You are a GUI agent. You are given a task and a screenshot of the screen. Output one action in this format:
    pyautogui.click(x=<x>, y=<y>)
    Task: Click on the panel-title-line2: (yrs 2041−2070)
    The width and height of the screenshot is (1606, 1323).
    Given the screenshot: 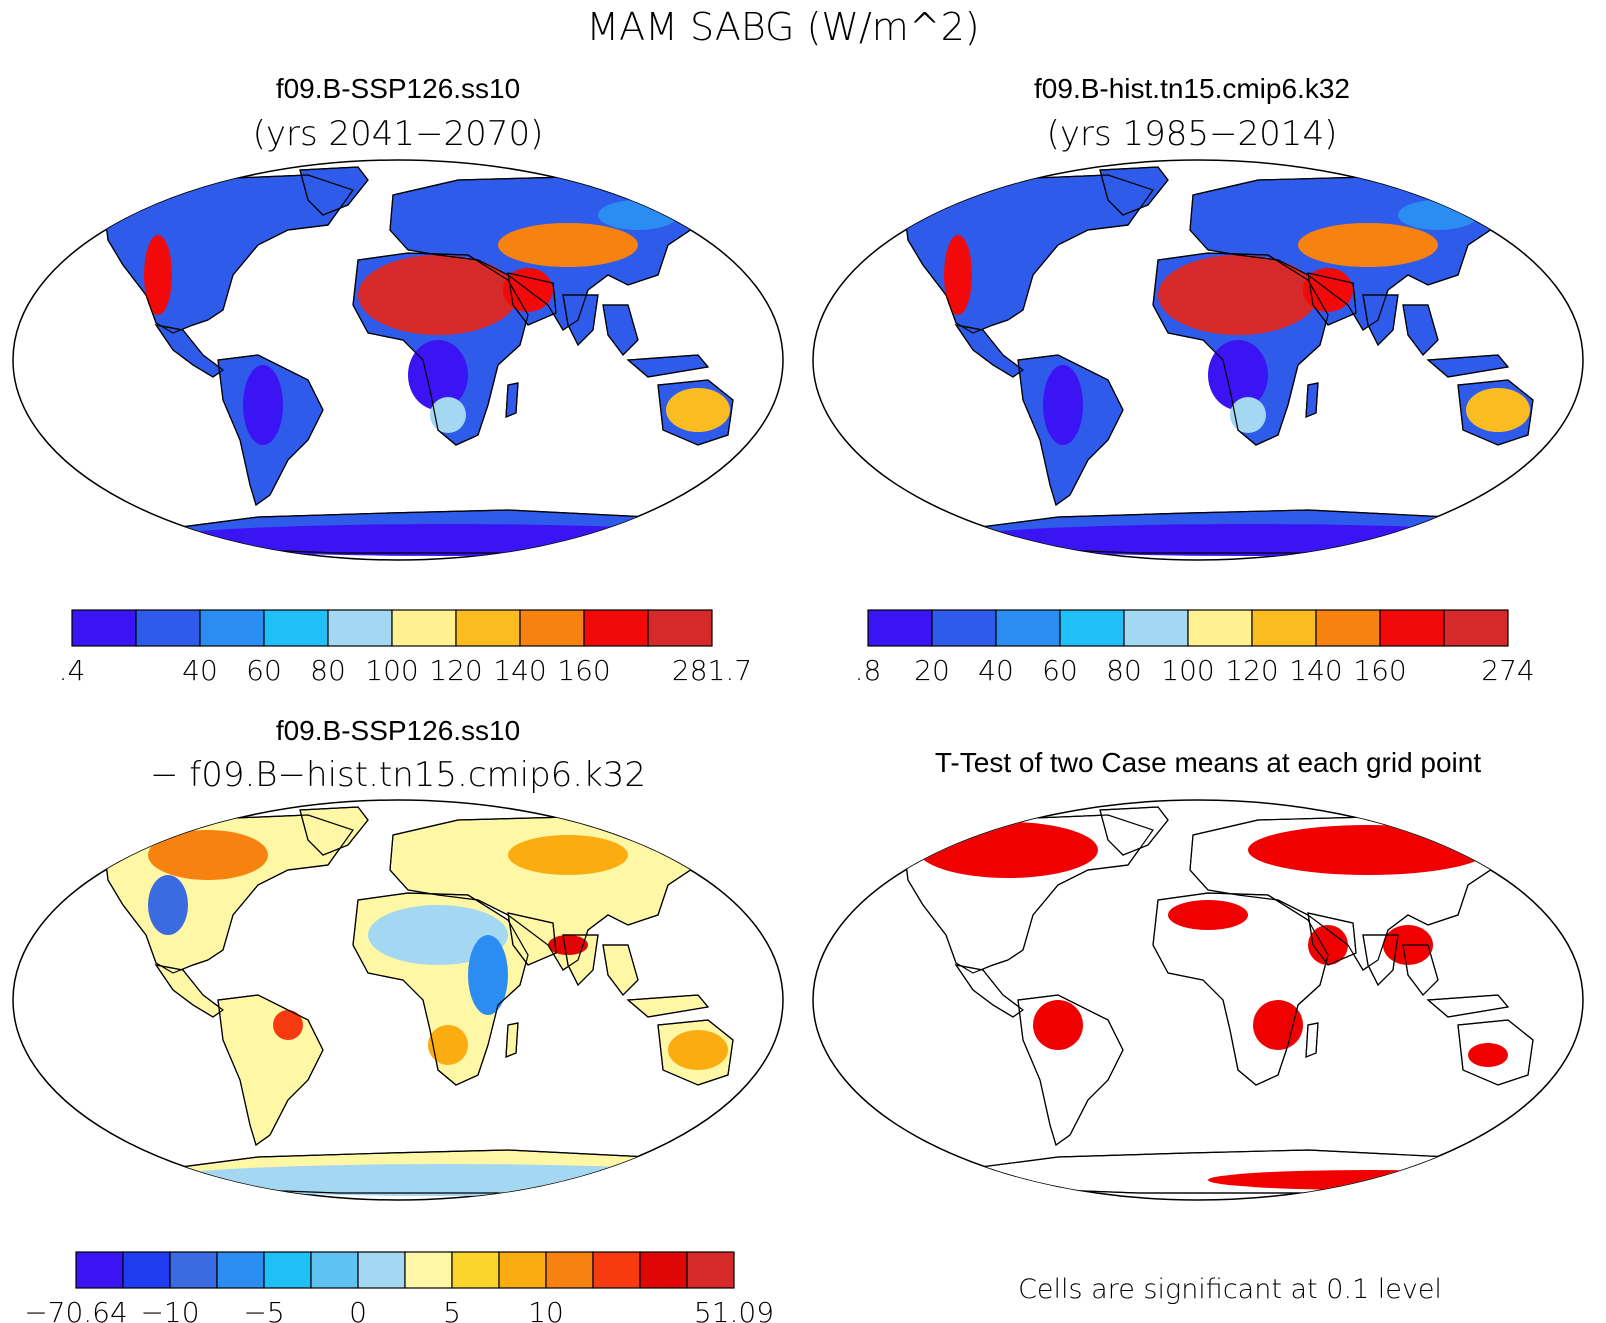 What is the action you would take?
    pyautogui.click(x=398, y=134)
    